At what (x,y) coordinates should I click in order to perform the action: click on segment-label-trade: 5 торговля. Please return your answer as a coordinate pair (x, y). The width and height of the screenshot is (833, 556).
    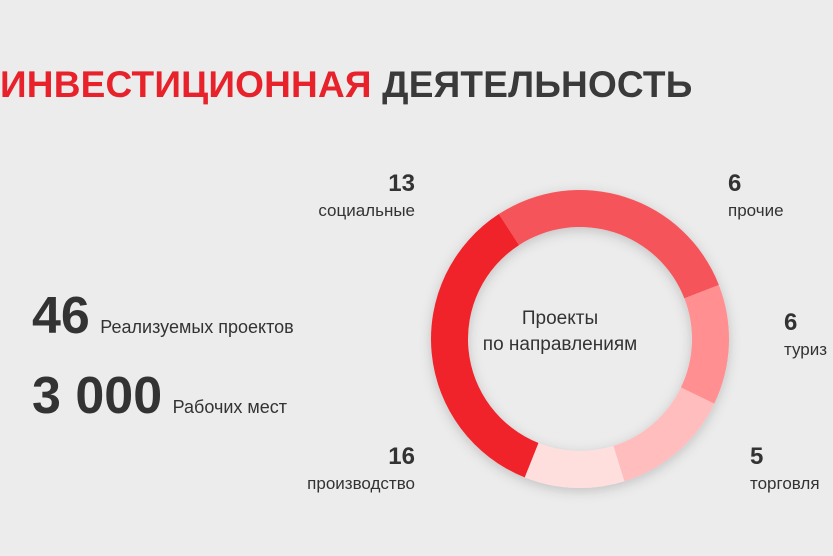
    Looking at the image, I should click on (785, 468).